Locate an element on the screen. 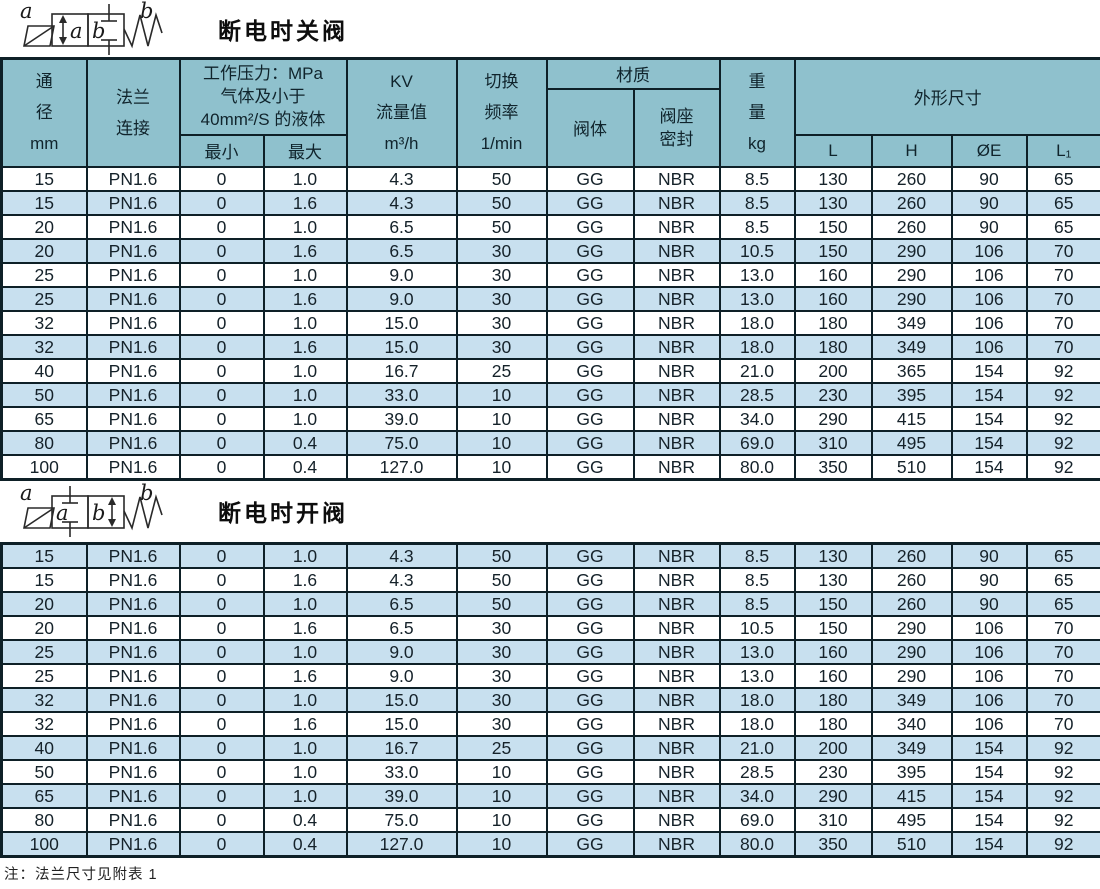 This screenshot has width=1100, height=889. valve-symbol-power-off-closed-icon: a b a b is located at coordinates (91, 28).